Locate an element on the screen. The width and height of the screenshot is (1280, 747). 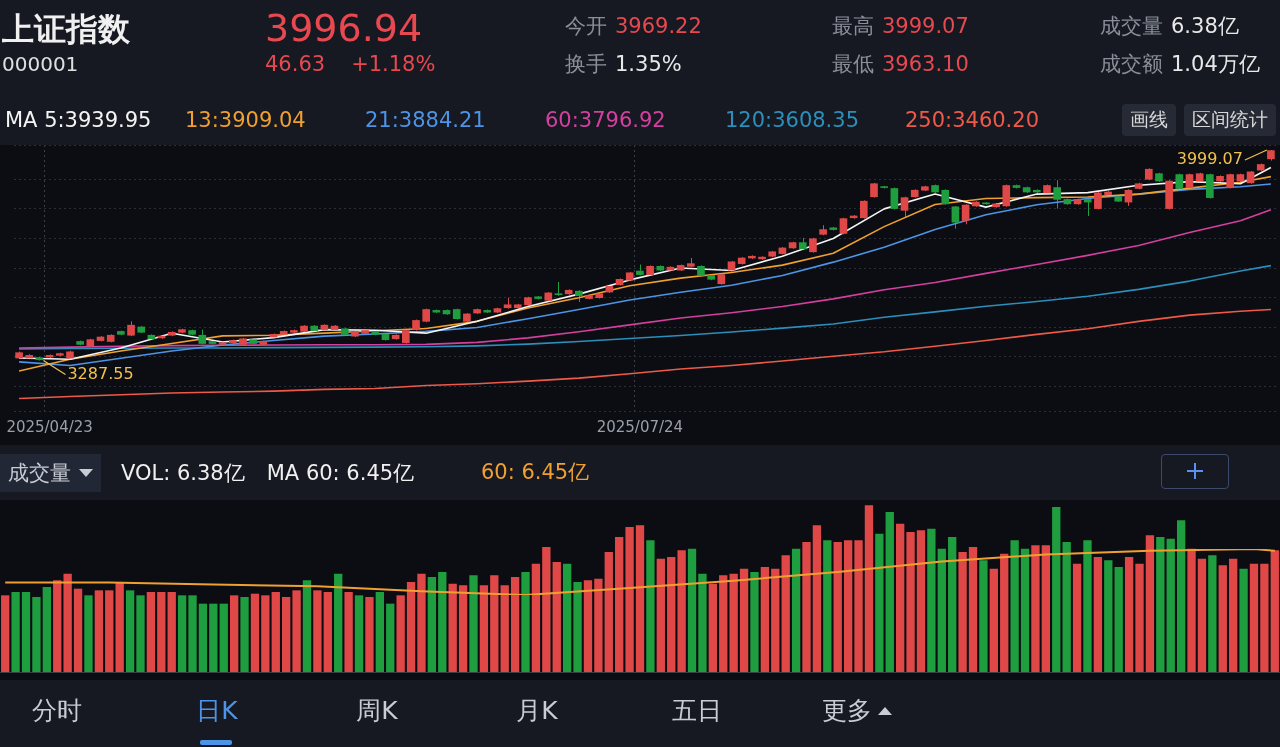
text: 120:3608.35 is located at coordinates (792, 120).